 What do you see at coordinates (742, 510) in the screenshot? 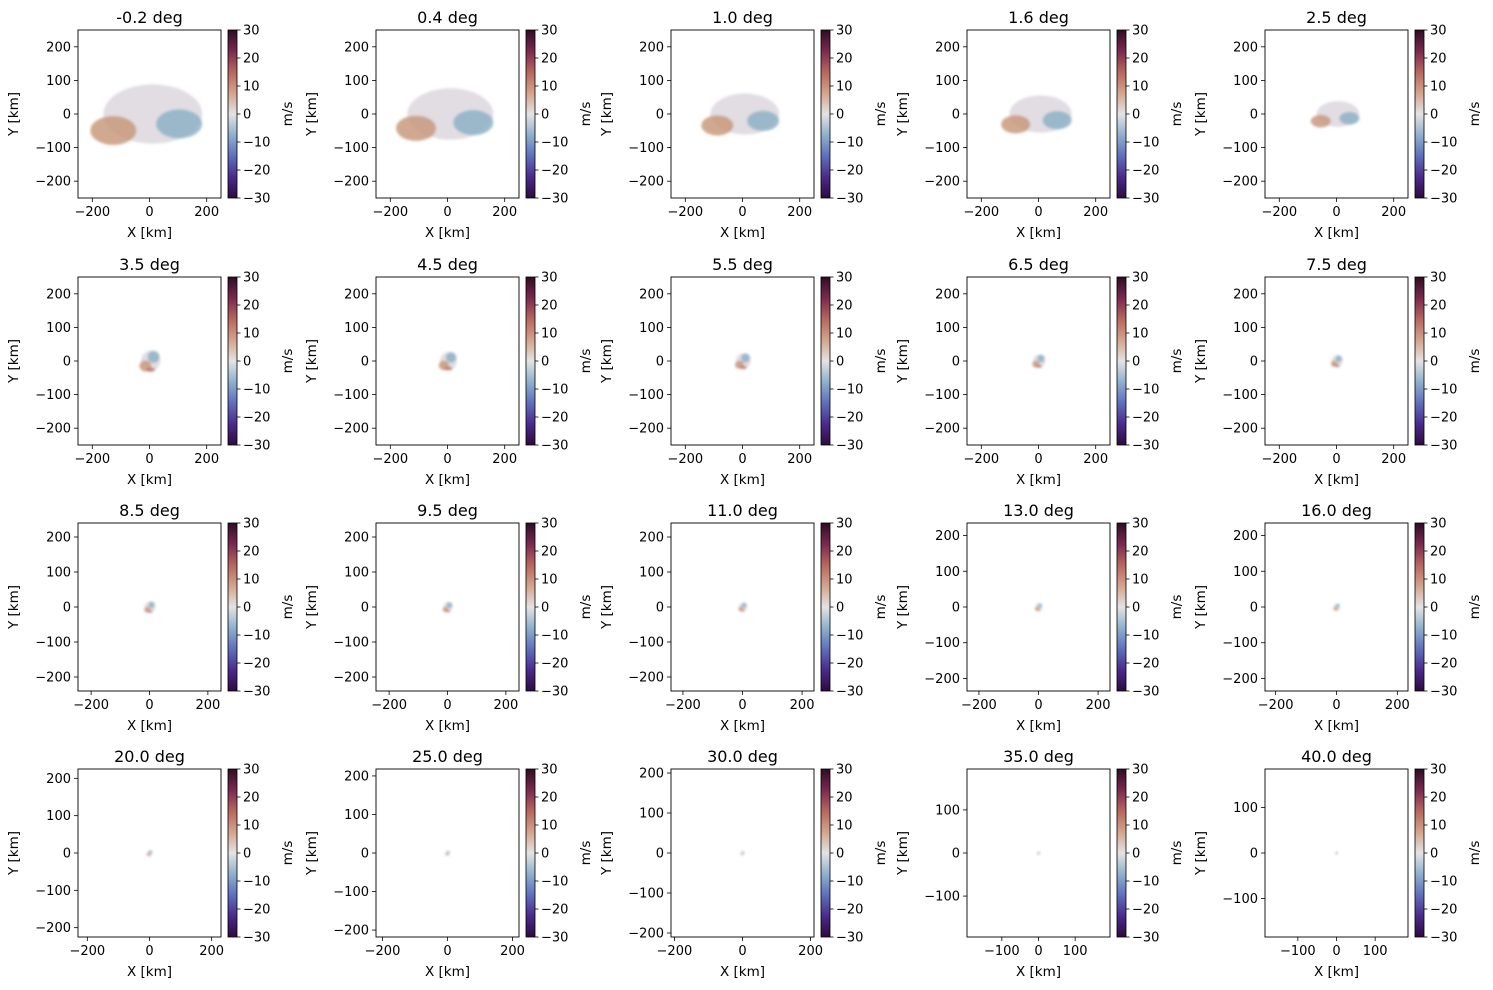
I see `panel-title: 11.0 deg` at bounding box center [742, 510].